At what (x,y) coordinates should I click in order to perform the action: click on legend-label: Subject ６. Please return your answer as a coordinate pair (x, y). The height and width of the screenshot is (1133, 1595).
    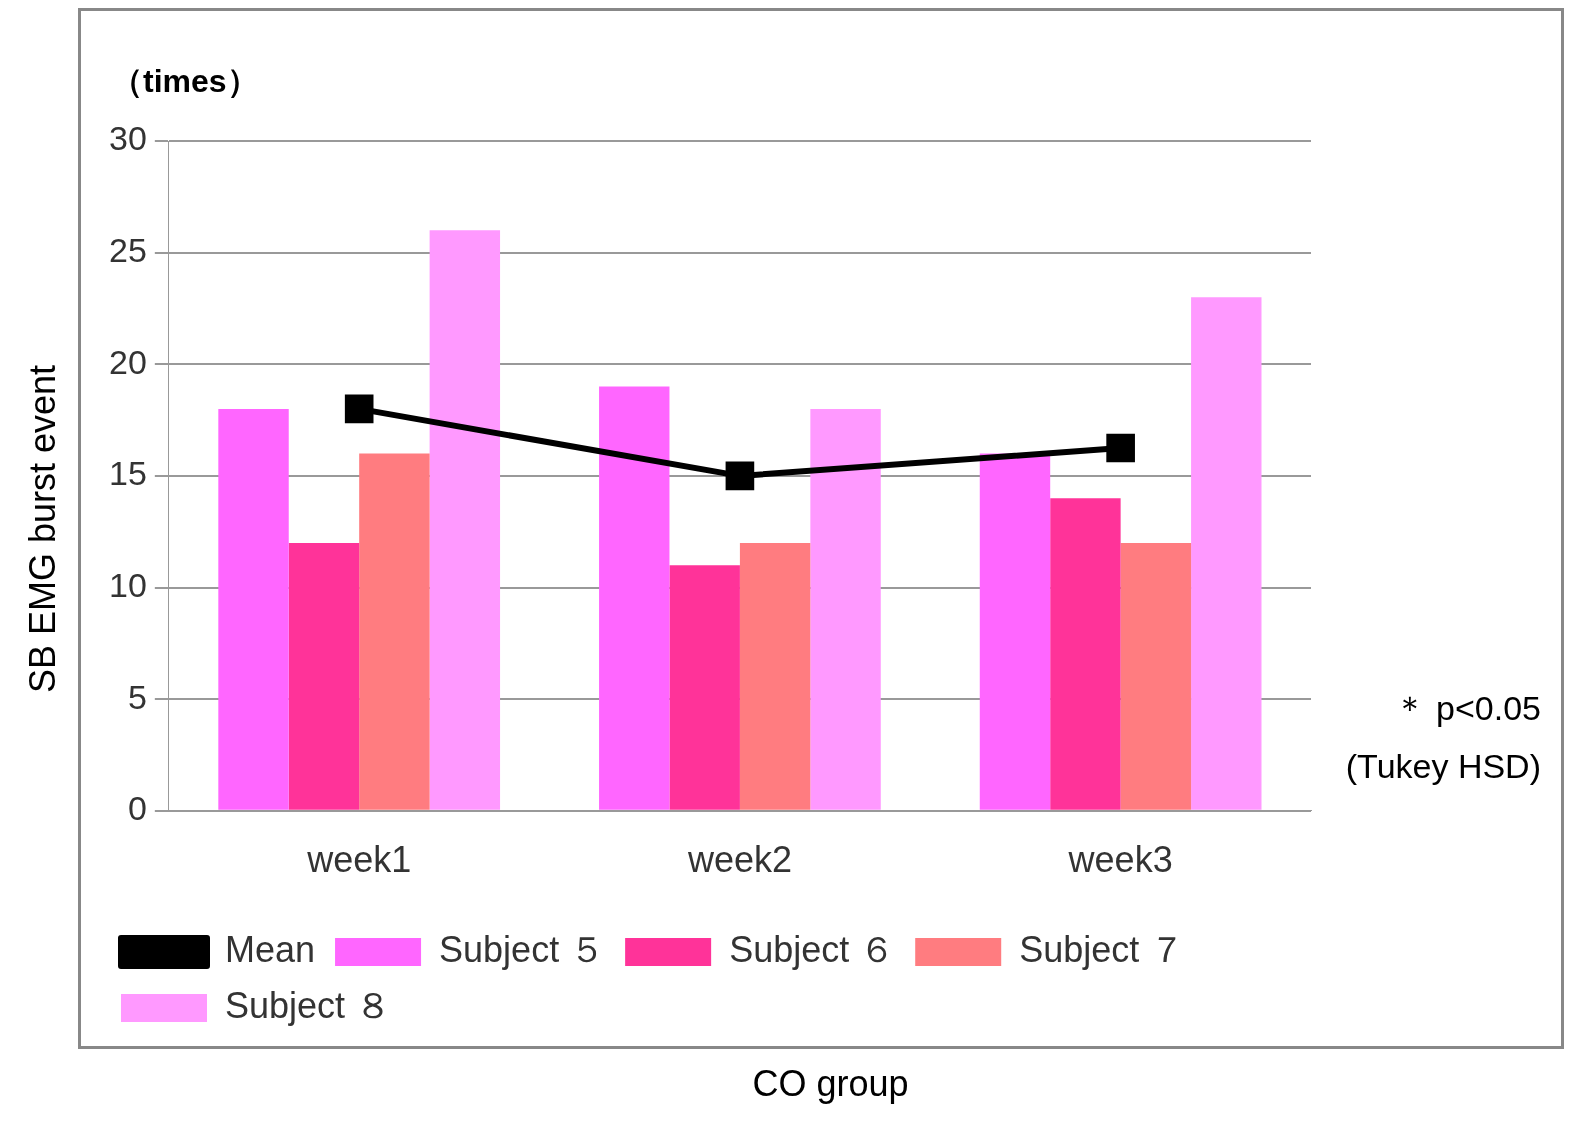
    Looking at the image, I should click on (812, 949).